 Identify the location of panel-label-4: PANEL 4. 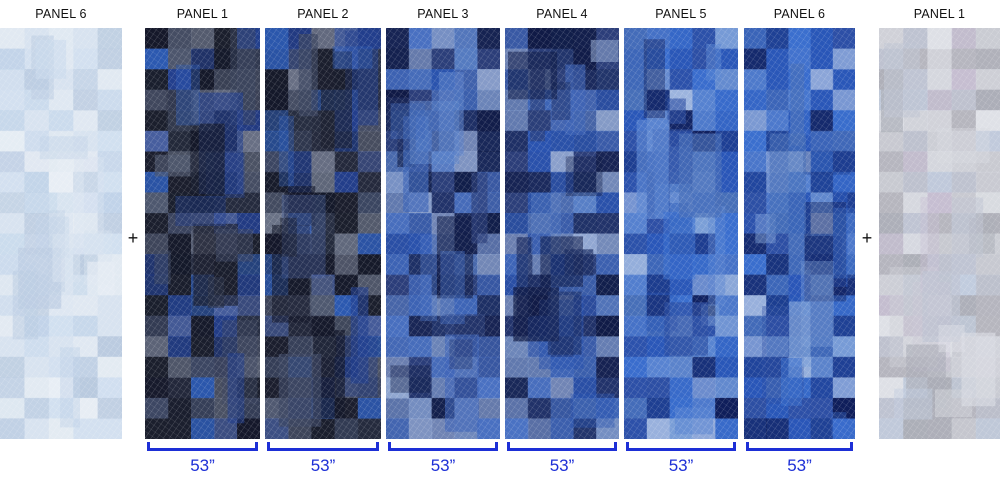
(562, 14).